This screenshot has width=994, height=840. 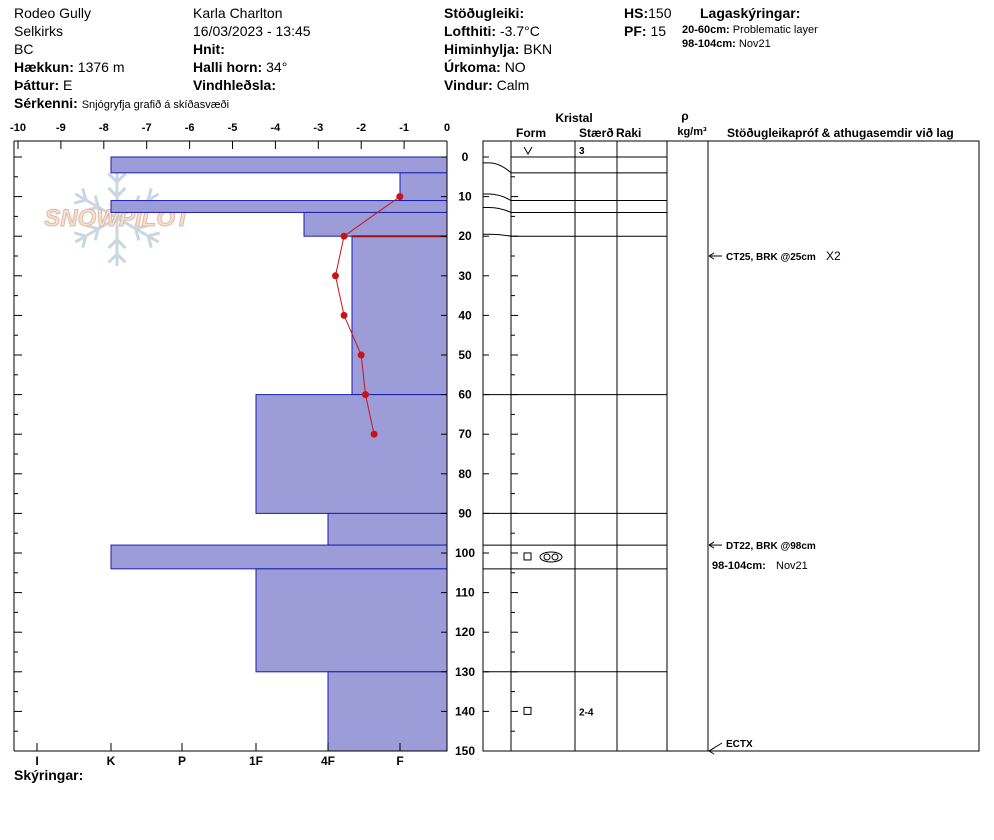 I want to click on crystal-size: 3, so click(x=582, y=151).